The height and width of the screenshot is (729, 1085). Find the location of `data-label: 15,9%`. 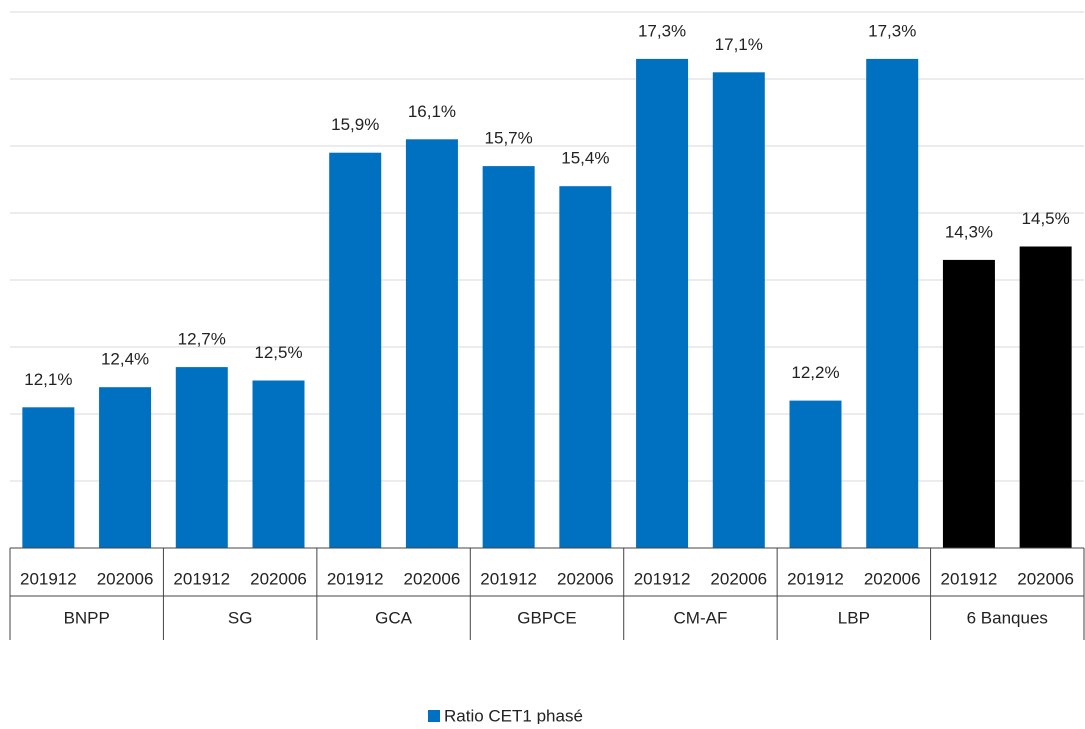

data-label: 15,9% is located at coordinates (355, 124).